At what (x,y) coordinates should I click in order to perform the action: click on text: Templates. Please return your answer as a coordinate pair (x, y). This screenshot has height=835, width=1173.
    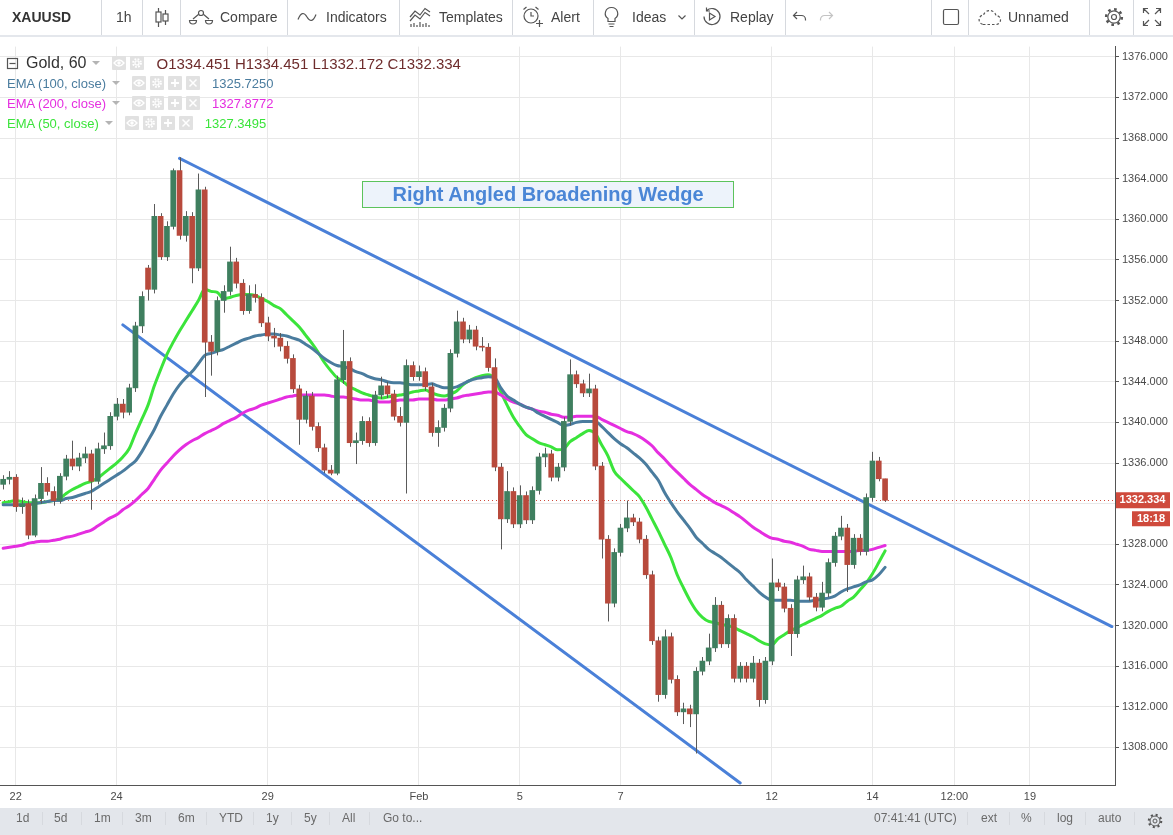
    Looking at the image, I should click on (471, 17).